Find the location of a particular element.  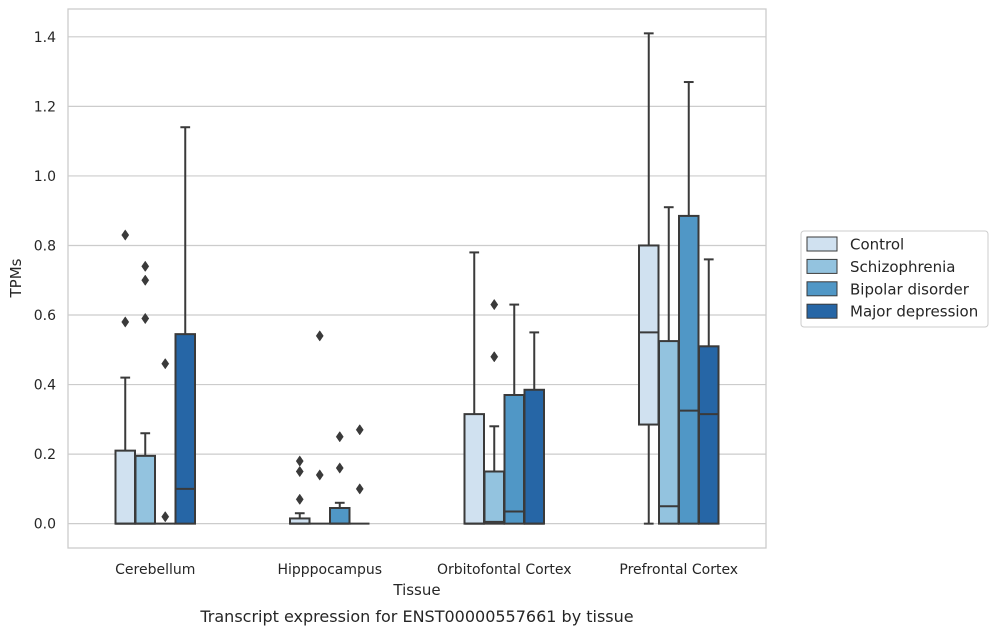

y-tick-label: 0.0 is located at coordinates (45, 525).